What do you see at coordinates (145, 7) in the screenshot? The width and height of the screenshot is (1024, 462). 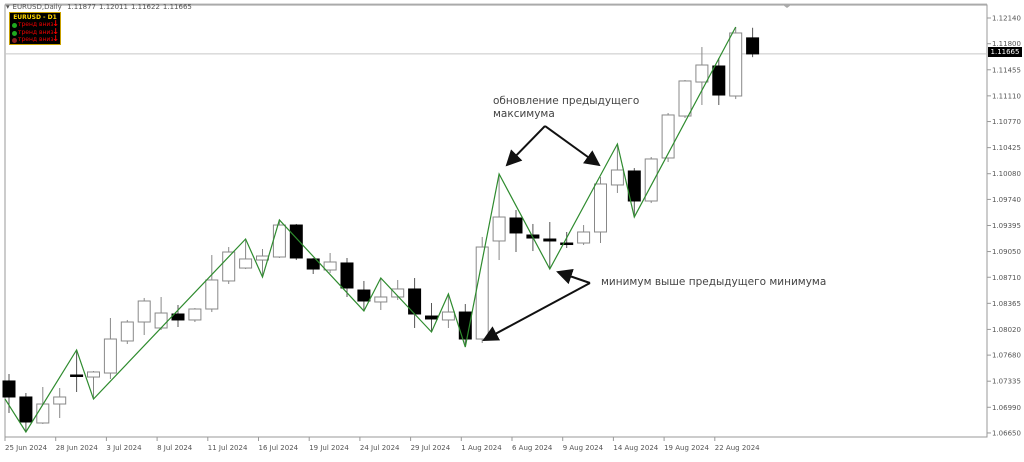 I see `low-value: 1.11622` at bounding box center [145, 7].